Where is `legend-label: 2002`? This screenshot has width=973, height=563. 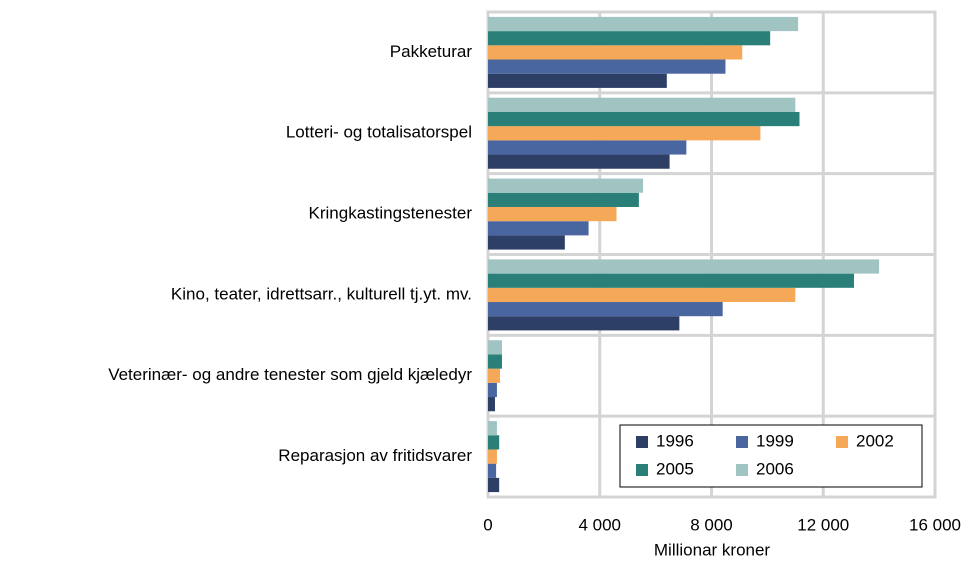 legend-label: 2002 is located at coordinates (875, 440).